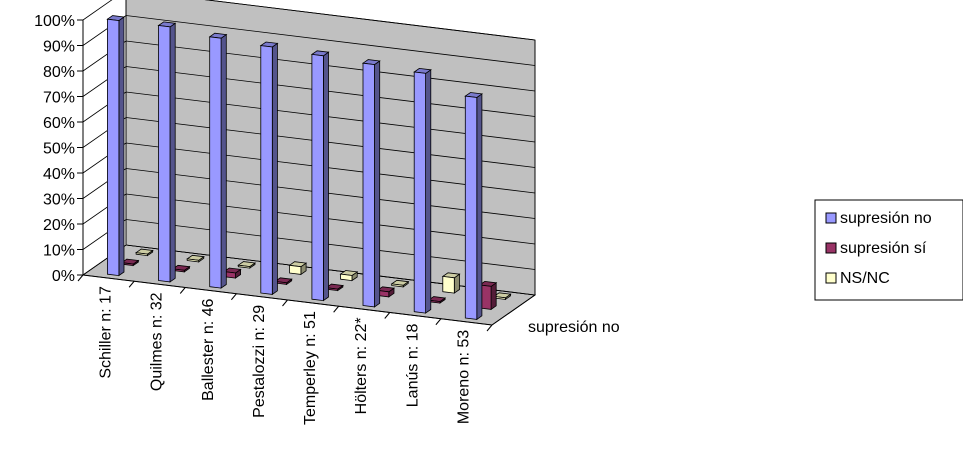 The width and height of the screenshot is (963, 470). I want to click on y-tick-label: 20%, so click(59, 225).